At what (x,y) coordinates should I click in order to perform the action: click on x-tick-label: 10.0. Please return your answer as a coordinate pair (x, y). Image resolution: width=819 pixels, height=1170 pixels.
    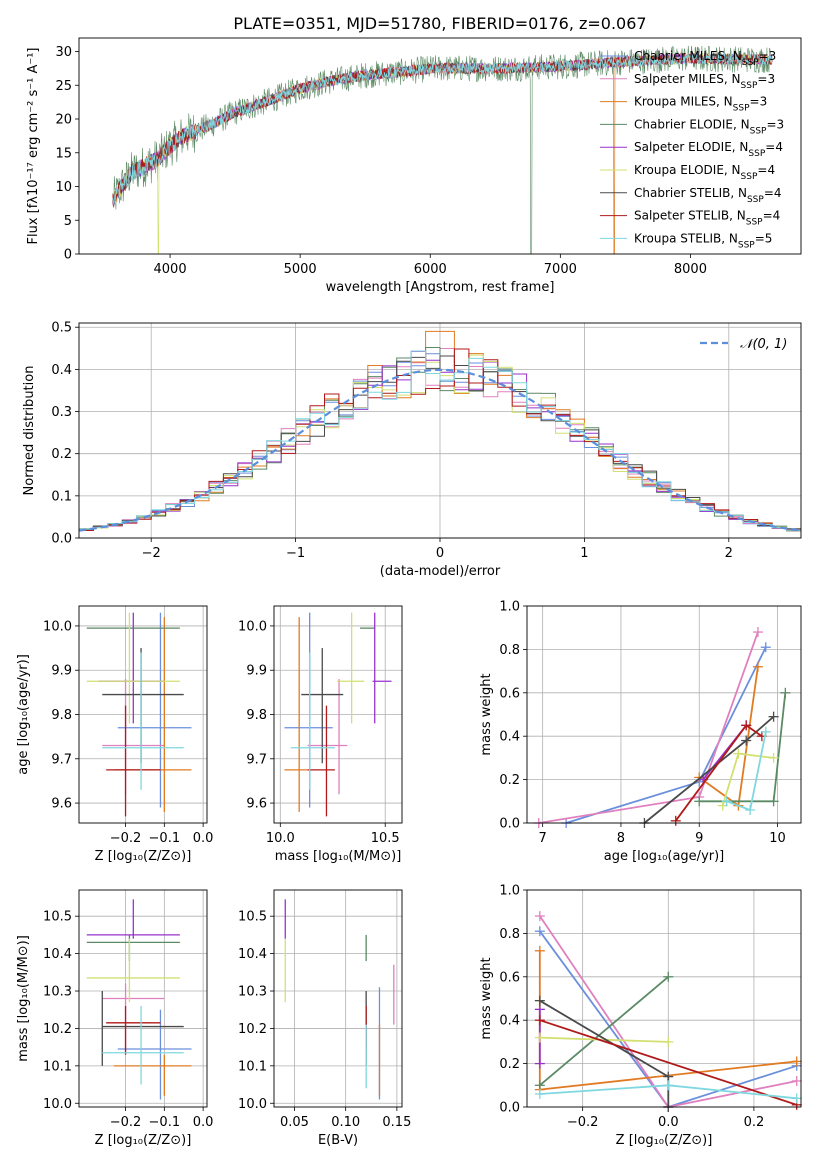
    Looking at the image, I should click on (280, 838).